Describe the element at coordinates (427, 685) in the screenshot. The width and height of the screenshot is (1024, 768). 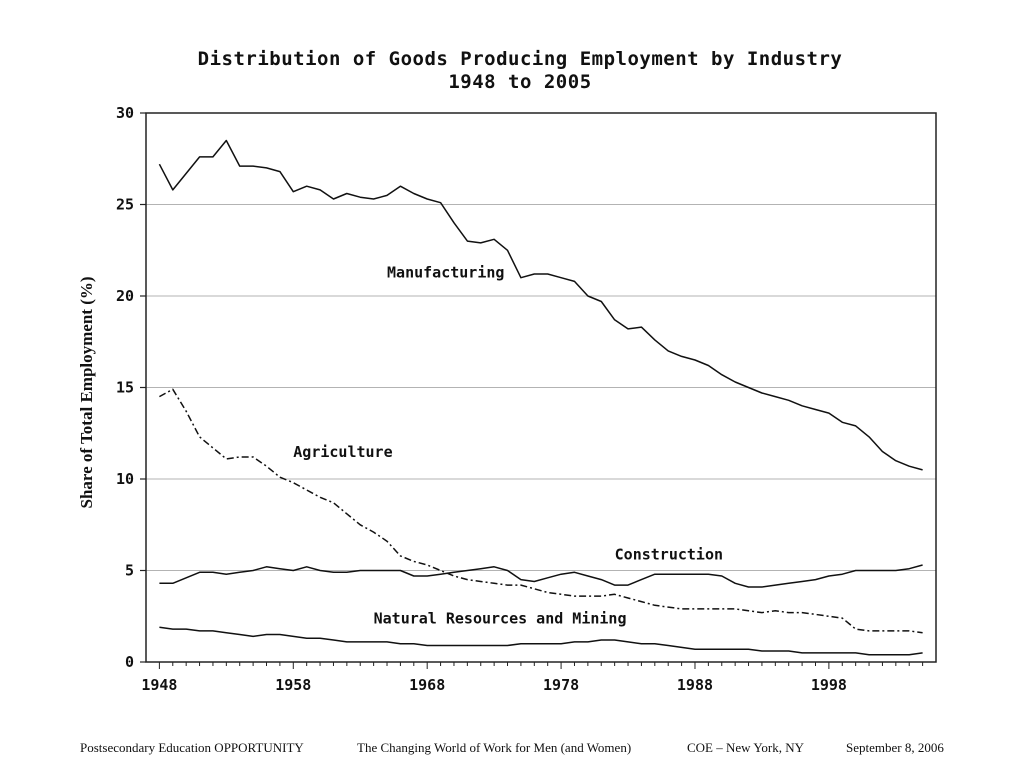
I see `x-tick-label: 1968` at that location.